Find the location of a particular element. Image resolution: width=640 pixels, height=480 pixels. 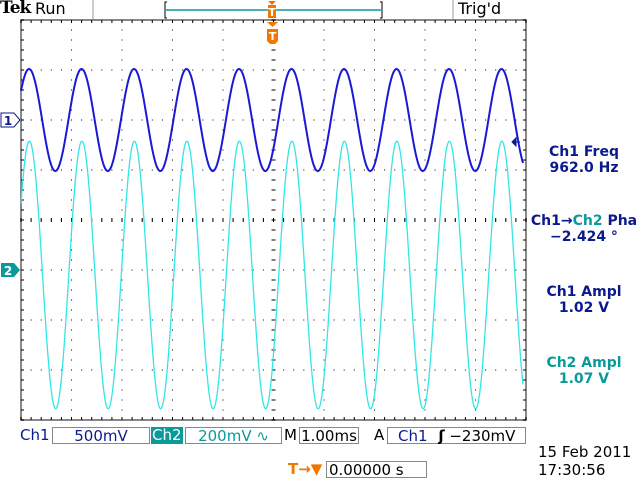

ch2-ground-marker: 2 is located at coordinates (10, 270).